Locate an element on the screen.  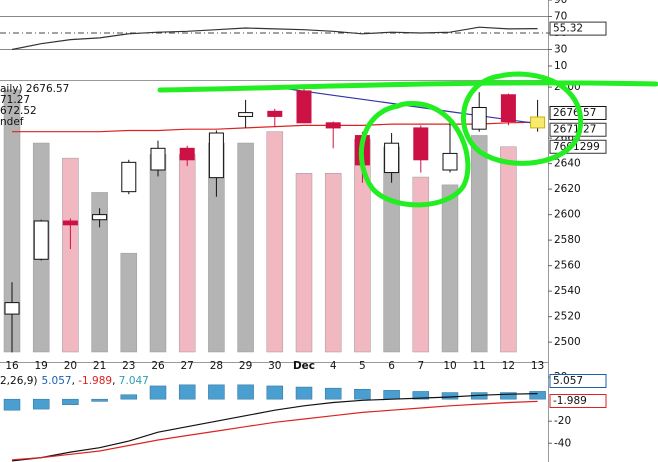
value-box-label: 55.32 is located at coordinates (568, 29).